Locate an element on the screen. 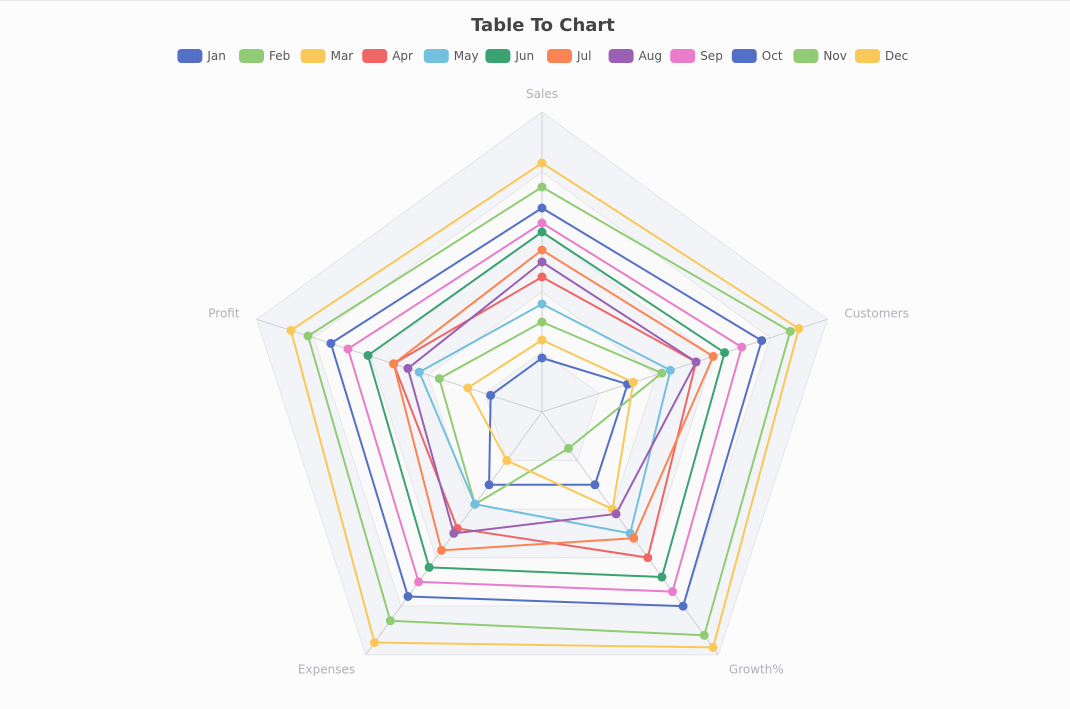 The height and width of the screenshot is (709, 1070). legend-item-jun: Jun is located at coordinates (509, 56).